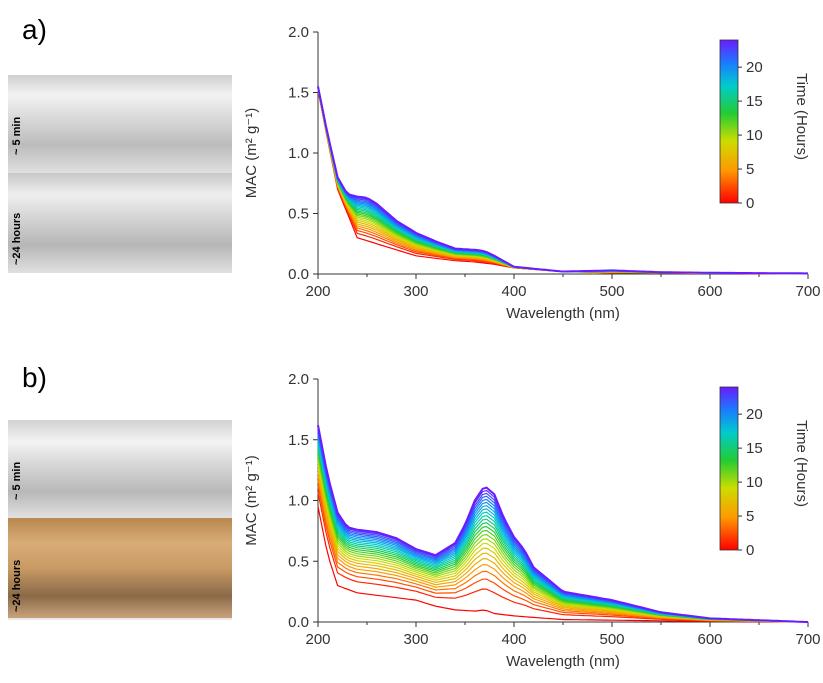 This screenshot has width=823, height=683. I want to click on vial-b-5min, so click(120, 470).